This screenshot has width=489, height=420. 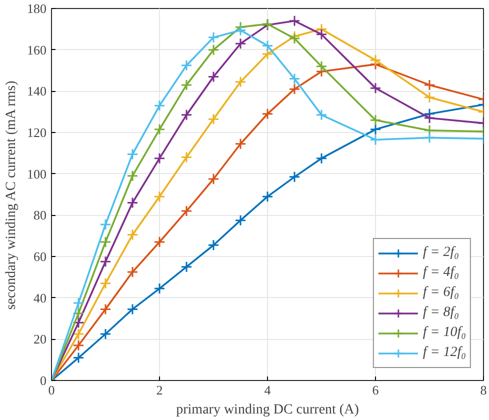 What do you see at coordinates (268, 410) in the screenshot?
I see `x-axis-title: primary winding DC current (A)` at bounding box center [268, 410].